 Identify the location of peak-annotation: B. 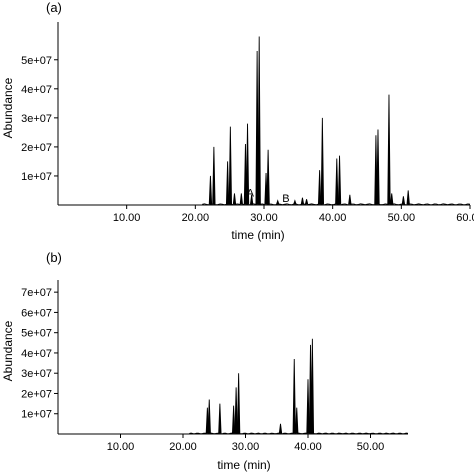
(285, 199).